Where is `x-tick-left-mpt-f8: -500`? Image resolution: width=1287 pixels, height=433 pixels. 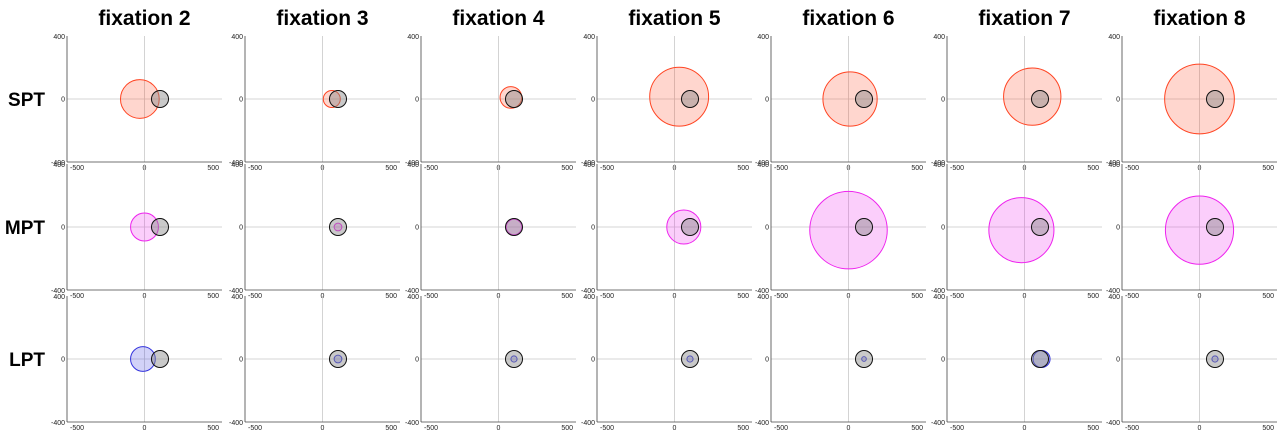
x-tick-left-mpt-f8: -500 is located at coordinates (1132, 296).